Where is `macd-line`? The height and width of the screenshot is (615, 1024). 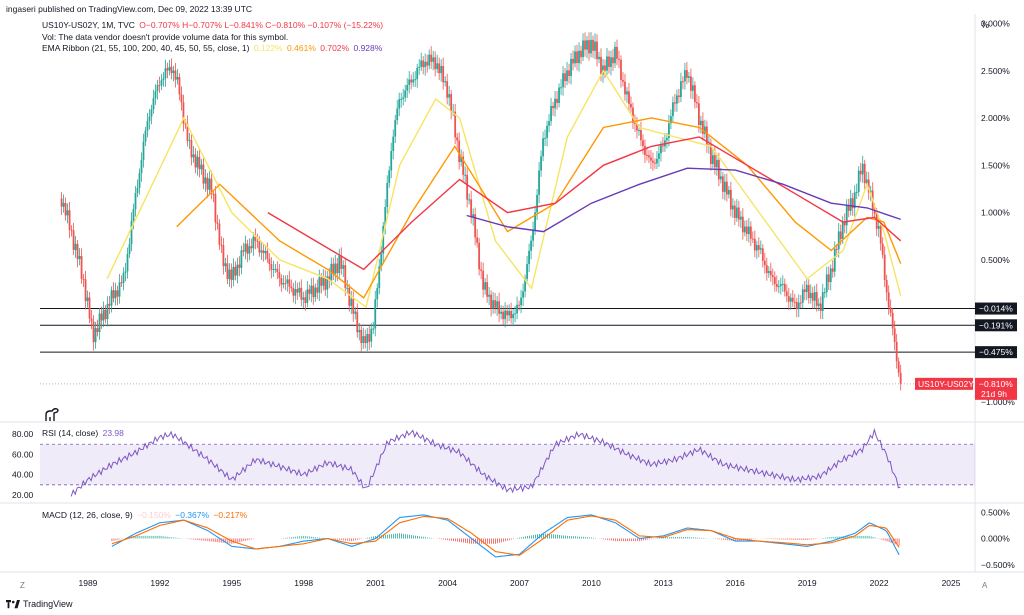
macd-line is located at coordinates (505, 536).